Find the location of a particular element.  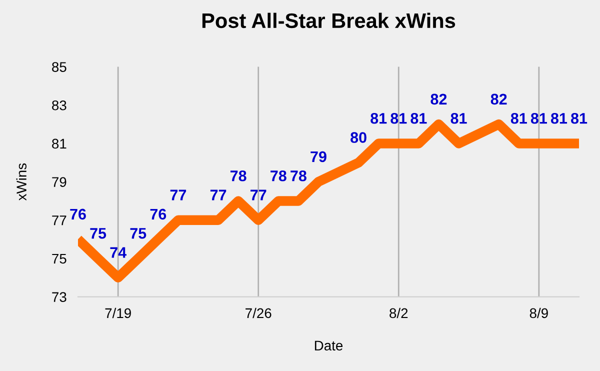

data-label: 80 is located at coordinates (358, 137).